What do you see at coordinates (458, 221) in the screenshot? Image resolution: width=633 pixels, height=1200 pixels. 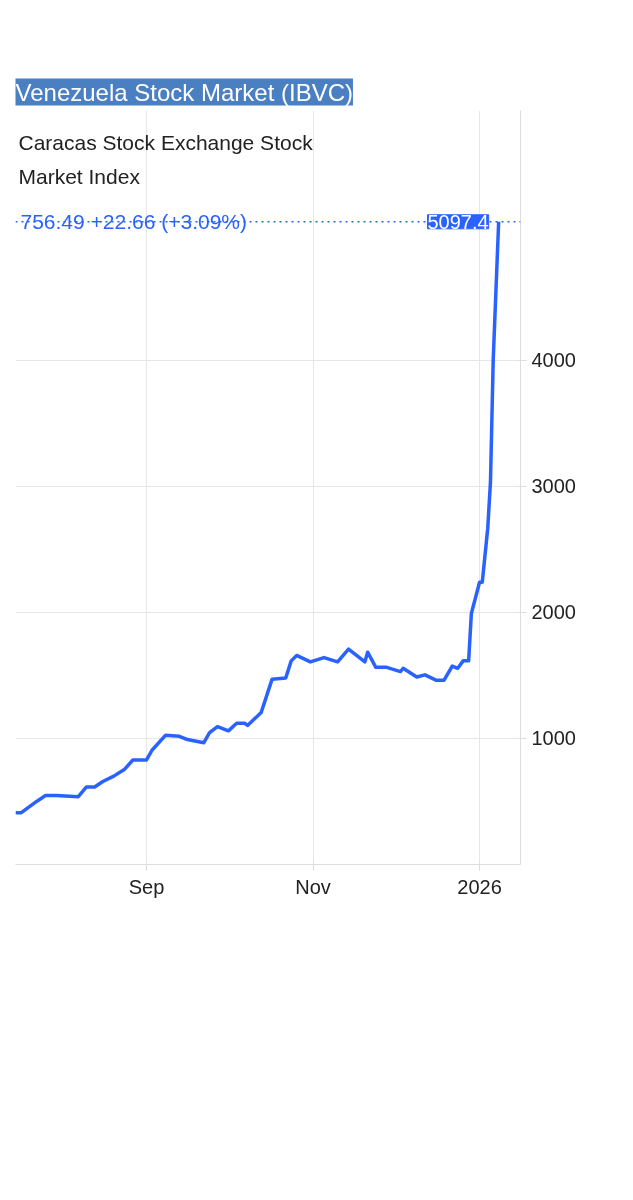 I see `ref-line-label: 5097.4` at bounding box center [458, 221].